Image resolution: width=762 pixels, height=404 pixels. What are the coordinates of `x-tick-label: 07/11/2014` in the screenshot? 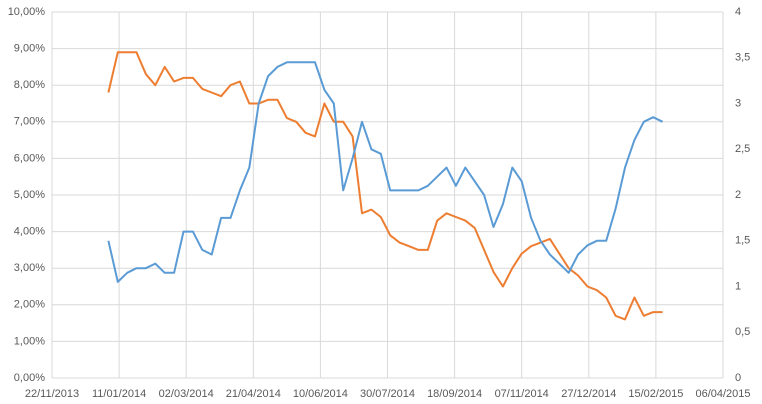 It's located at (522, 394).